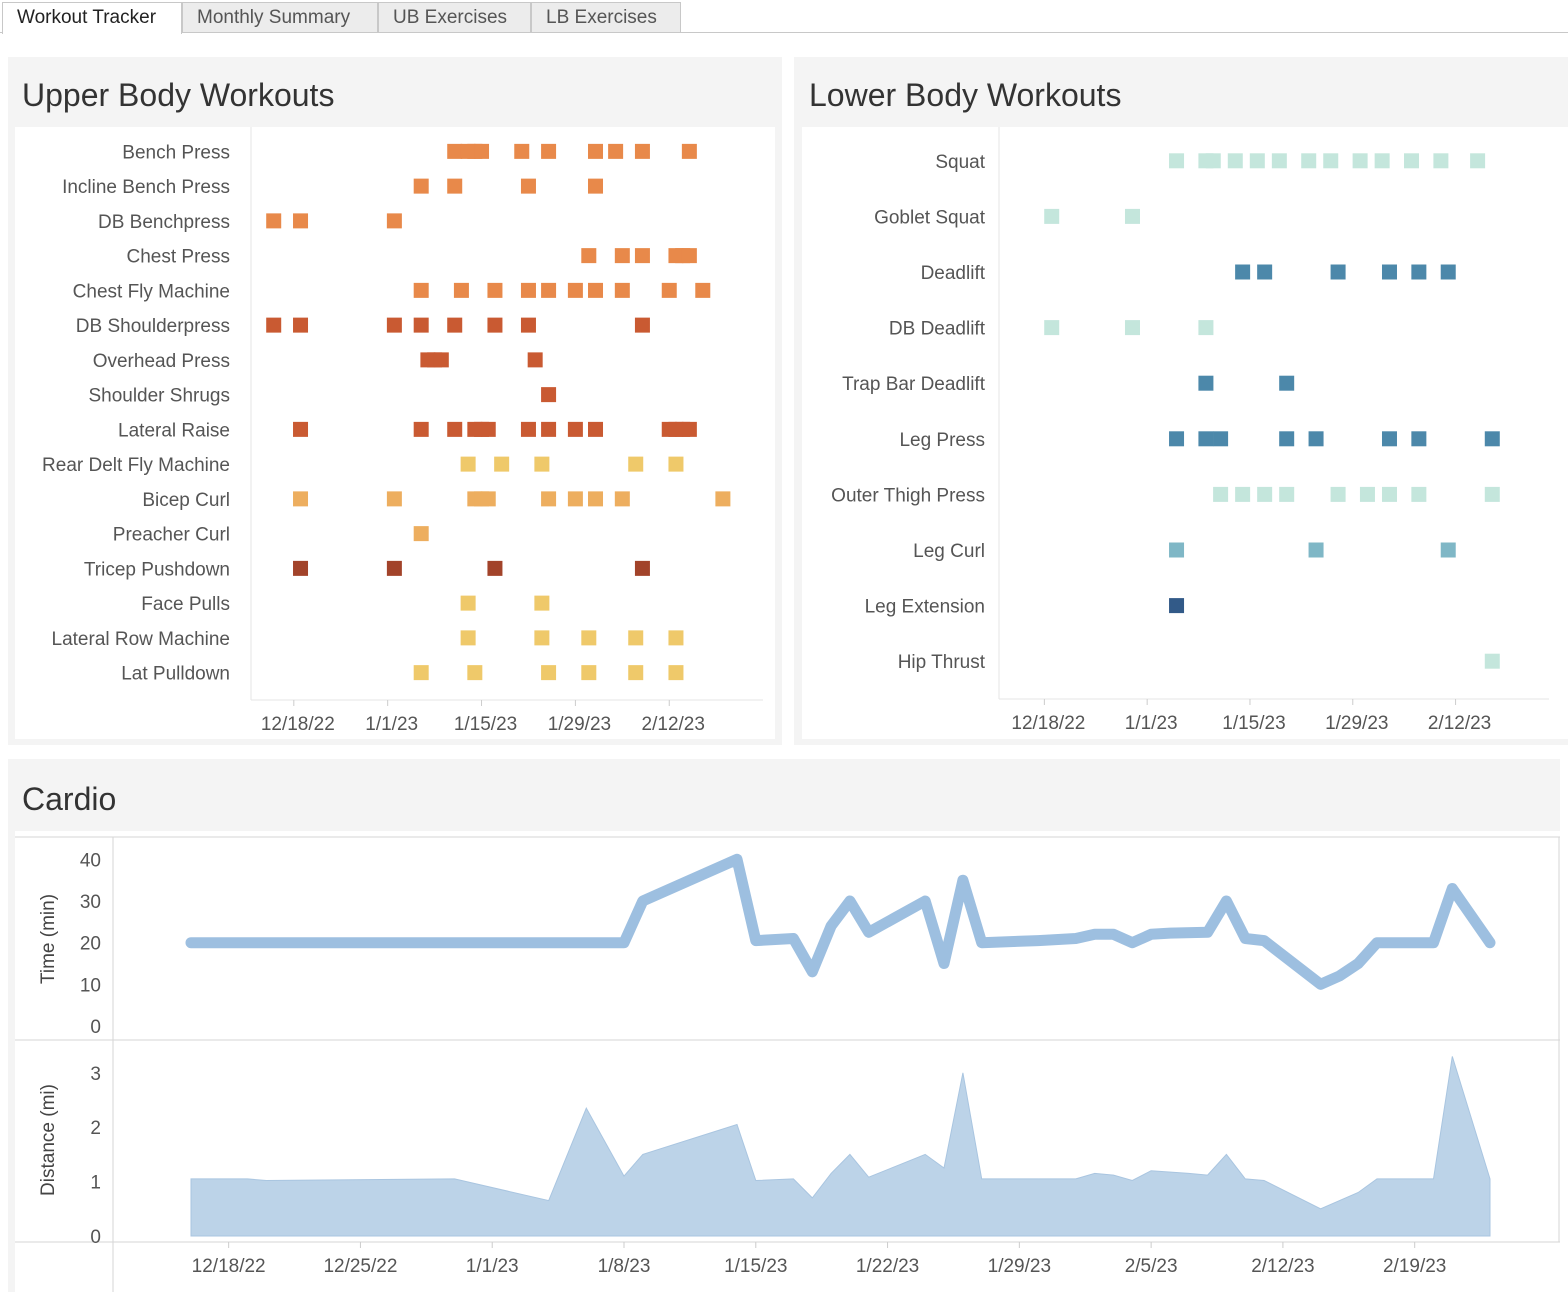  Describe the element at coordinates (908, 495) in the screenshot. I see `lb-row-label: Outer Thigh Press` at that location.